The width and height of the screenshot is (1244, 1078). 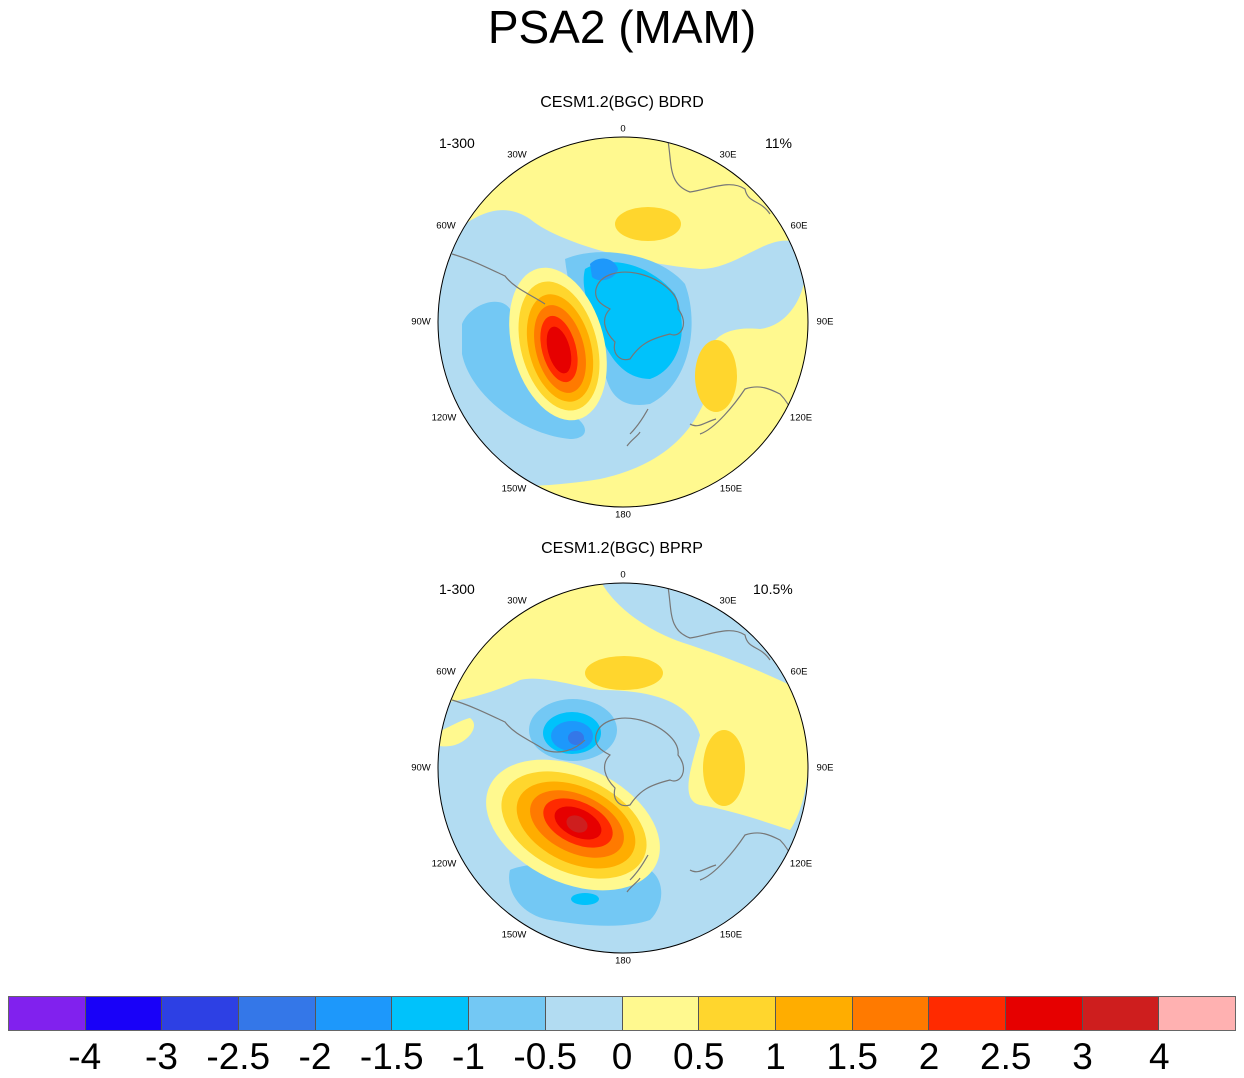 What do you see at coordinates (699, 1056) in the screenshot?
I see `colorbar-label: 0.5` at bounding box center [699, 1056].